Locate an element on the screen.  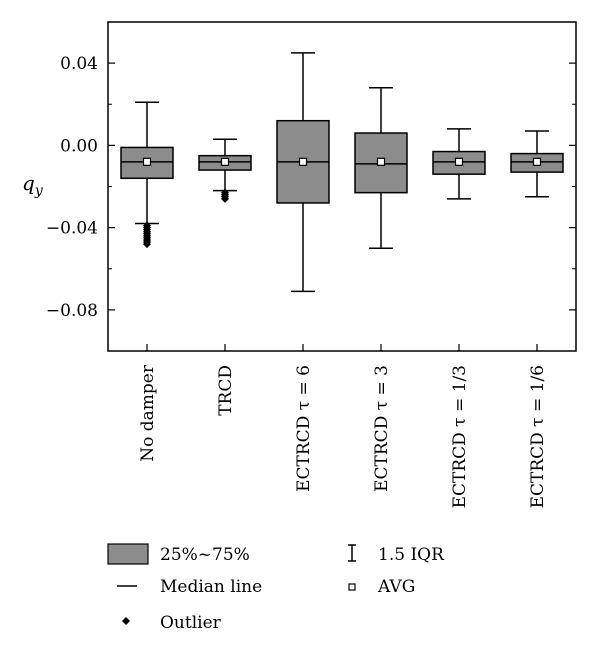
legend-whisker-swatch is located at coordinates (352, 553).